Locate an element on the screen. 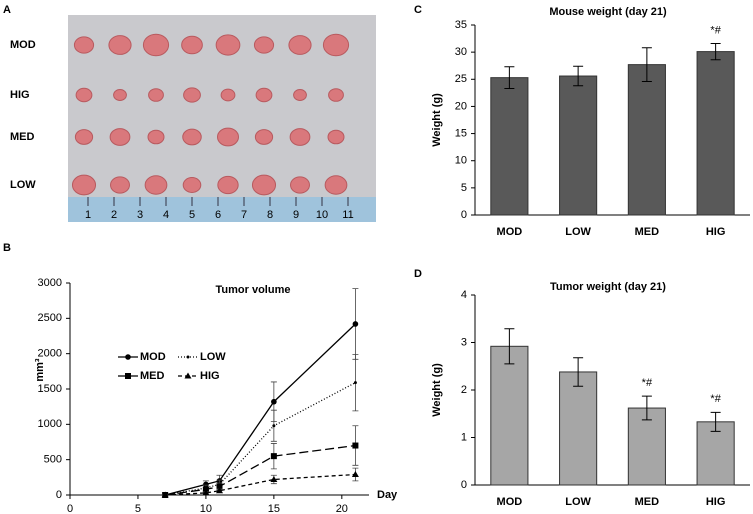 This screenshot has height=514, width=753. row-label: MED is located at coordinates (22, 137).